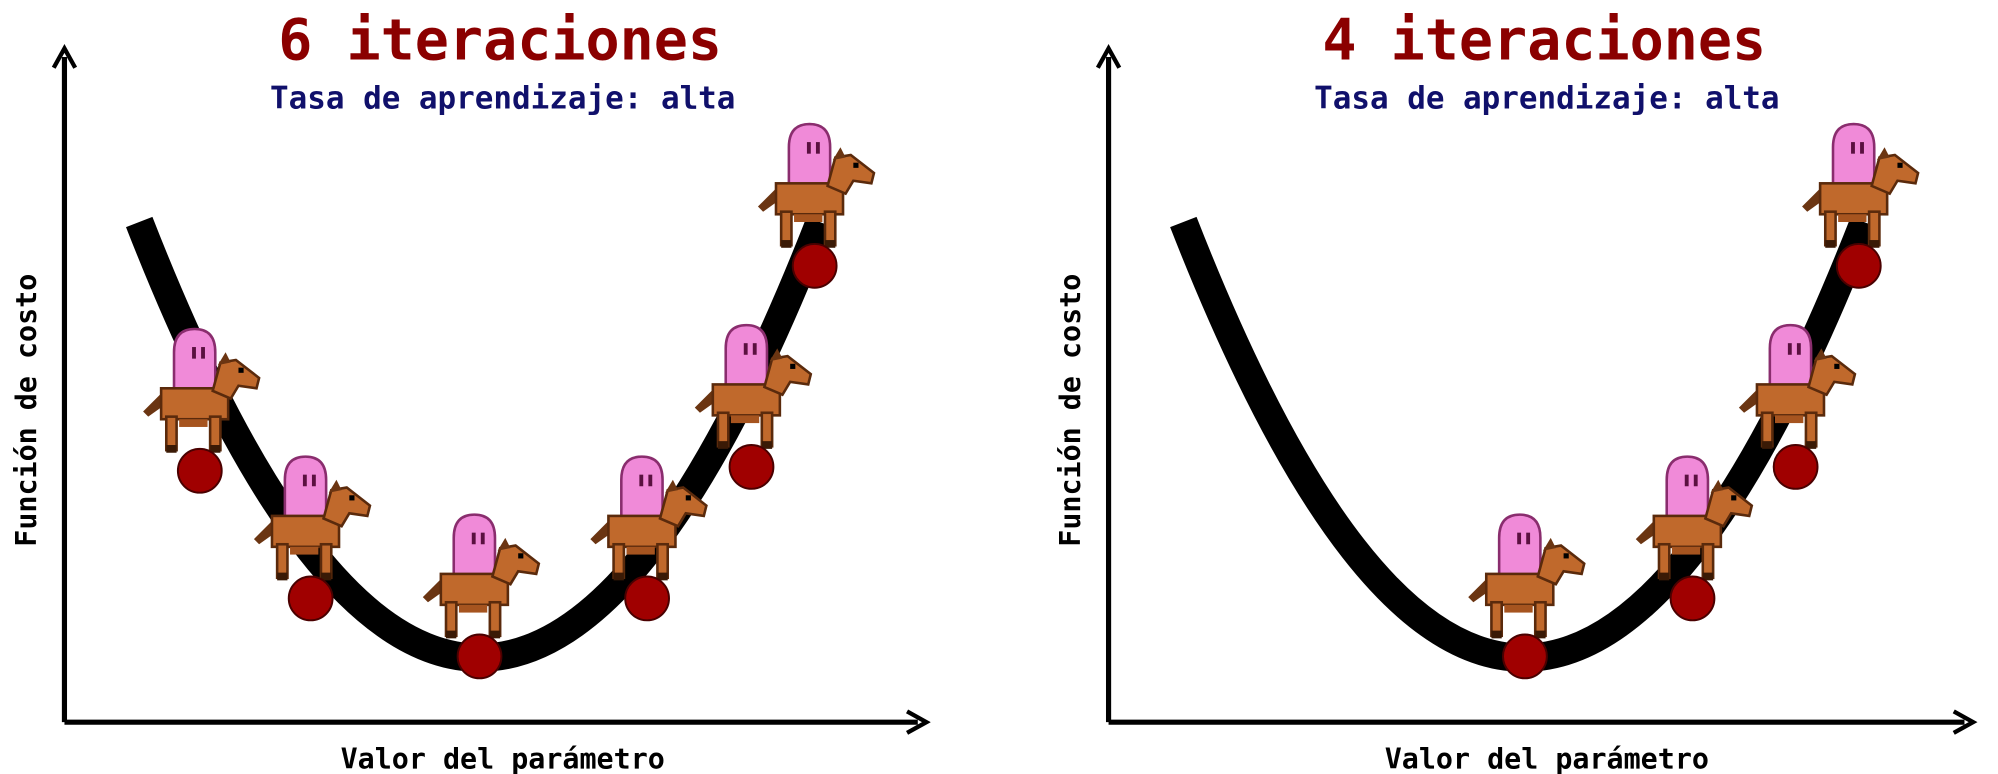 The height and width of the screenshot is (774, 1998). I want to click on panel-title: 4 iteraciones, so click(1544, 41).